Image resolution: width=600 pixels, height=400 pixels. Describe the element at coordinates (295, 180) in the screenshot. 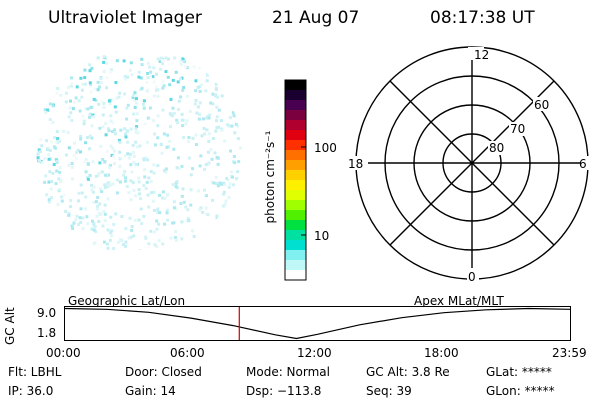

I see `color-bar` at that location.